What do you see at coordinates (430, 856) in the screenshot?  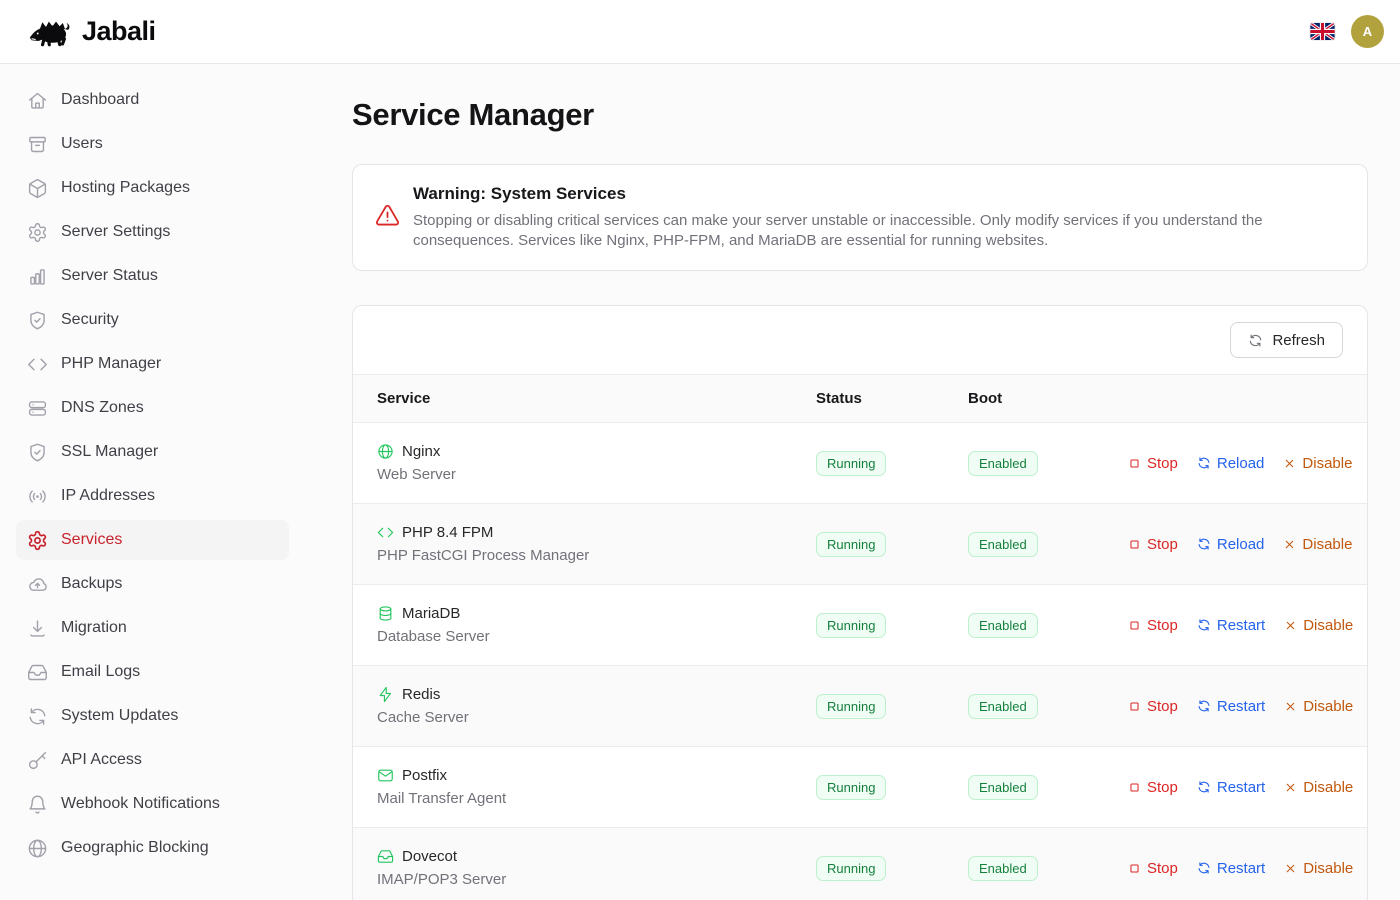 I see `service-name: Dovecot` at bounding box center [430, 856].